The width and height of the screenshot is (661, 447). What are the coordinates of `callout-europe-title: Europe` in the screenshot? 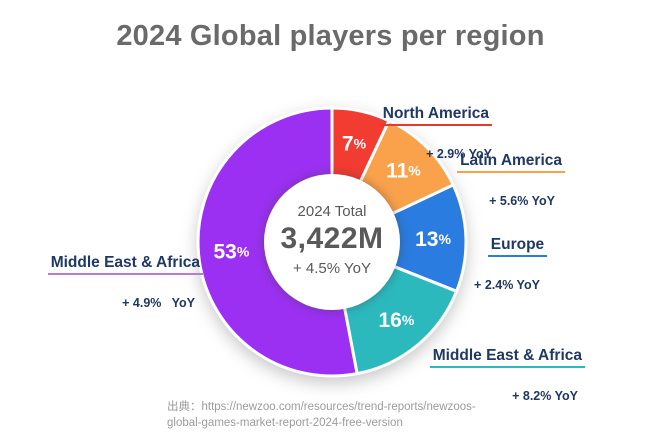 It's located at (517, 246).